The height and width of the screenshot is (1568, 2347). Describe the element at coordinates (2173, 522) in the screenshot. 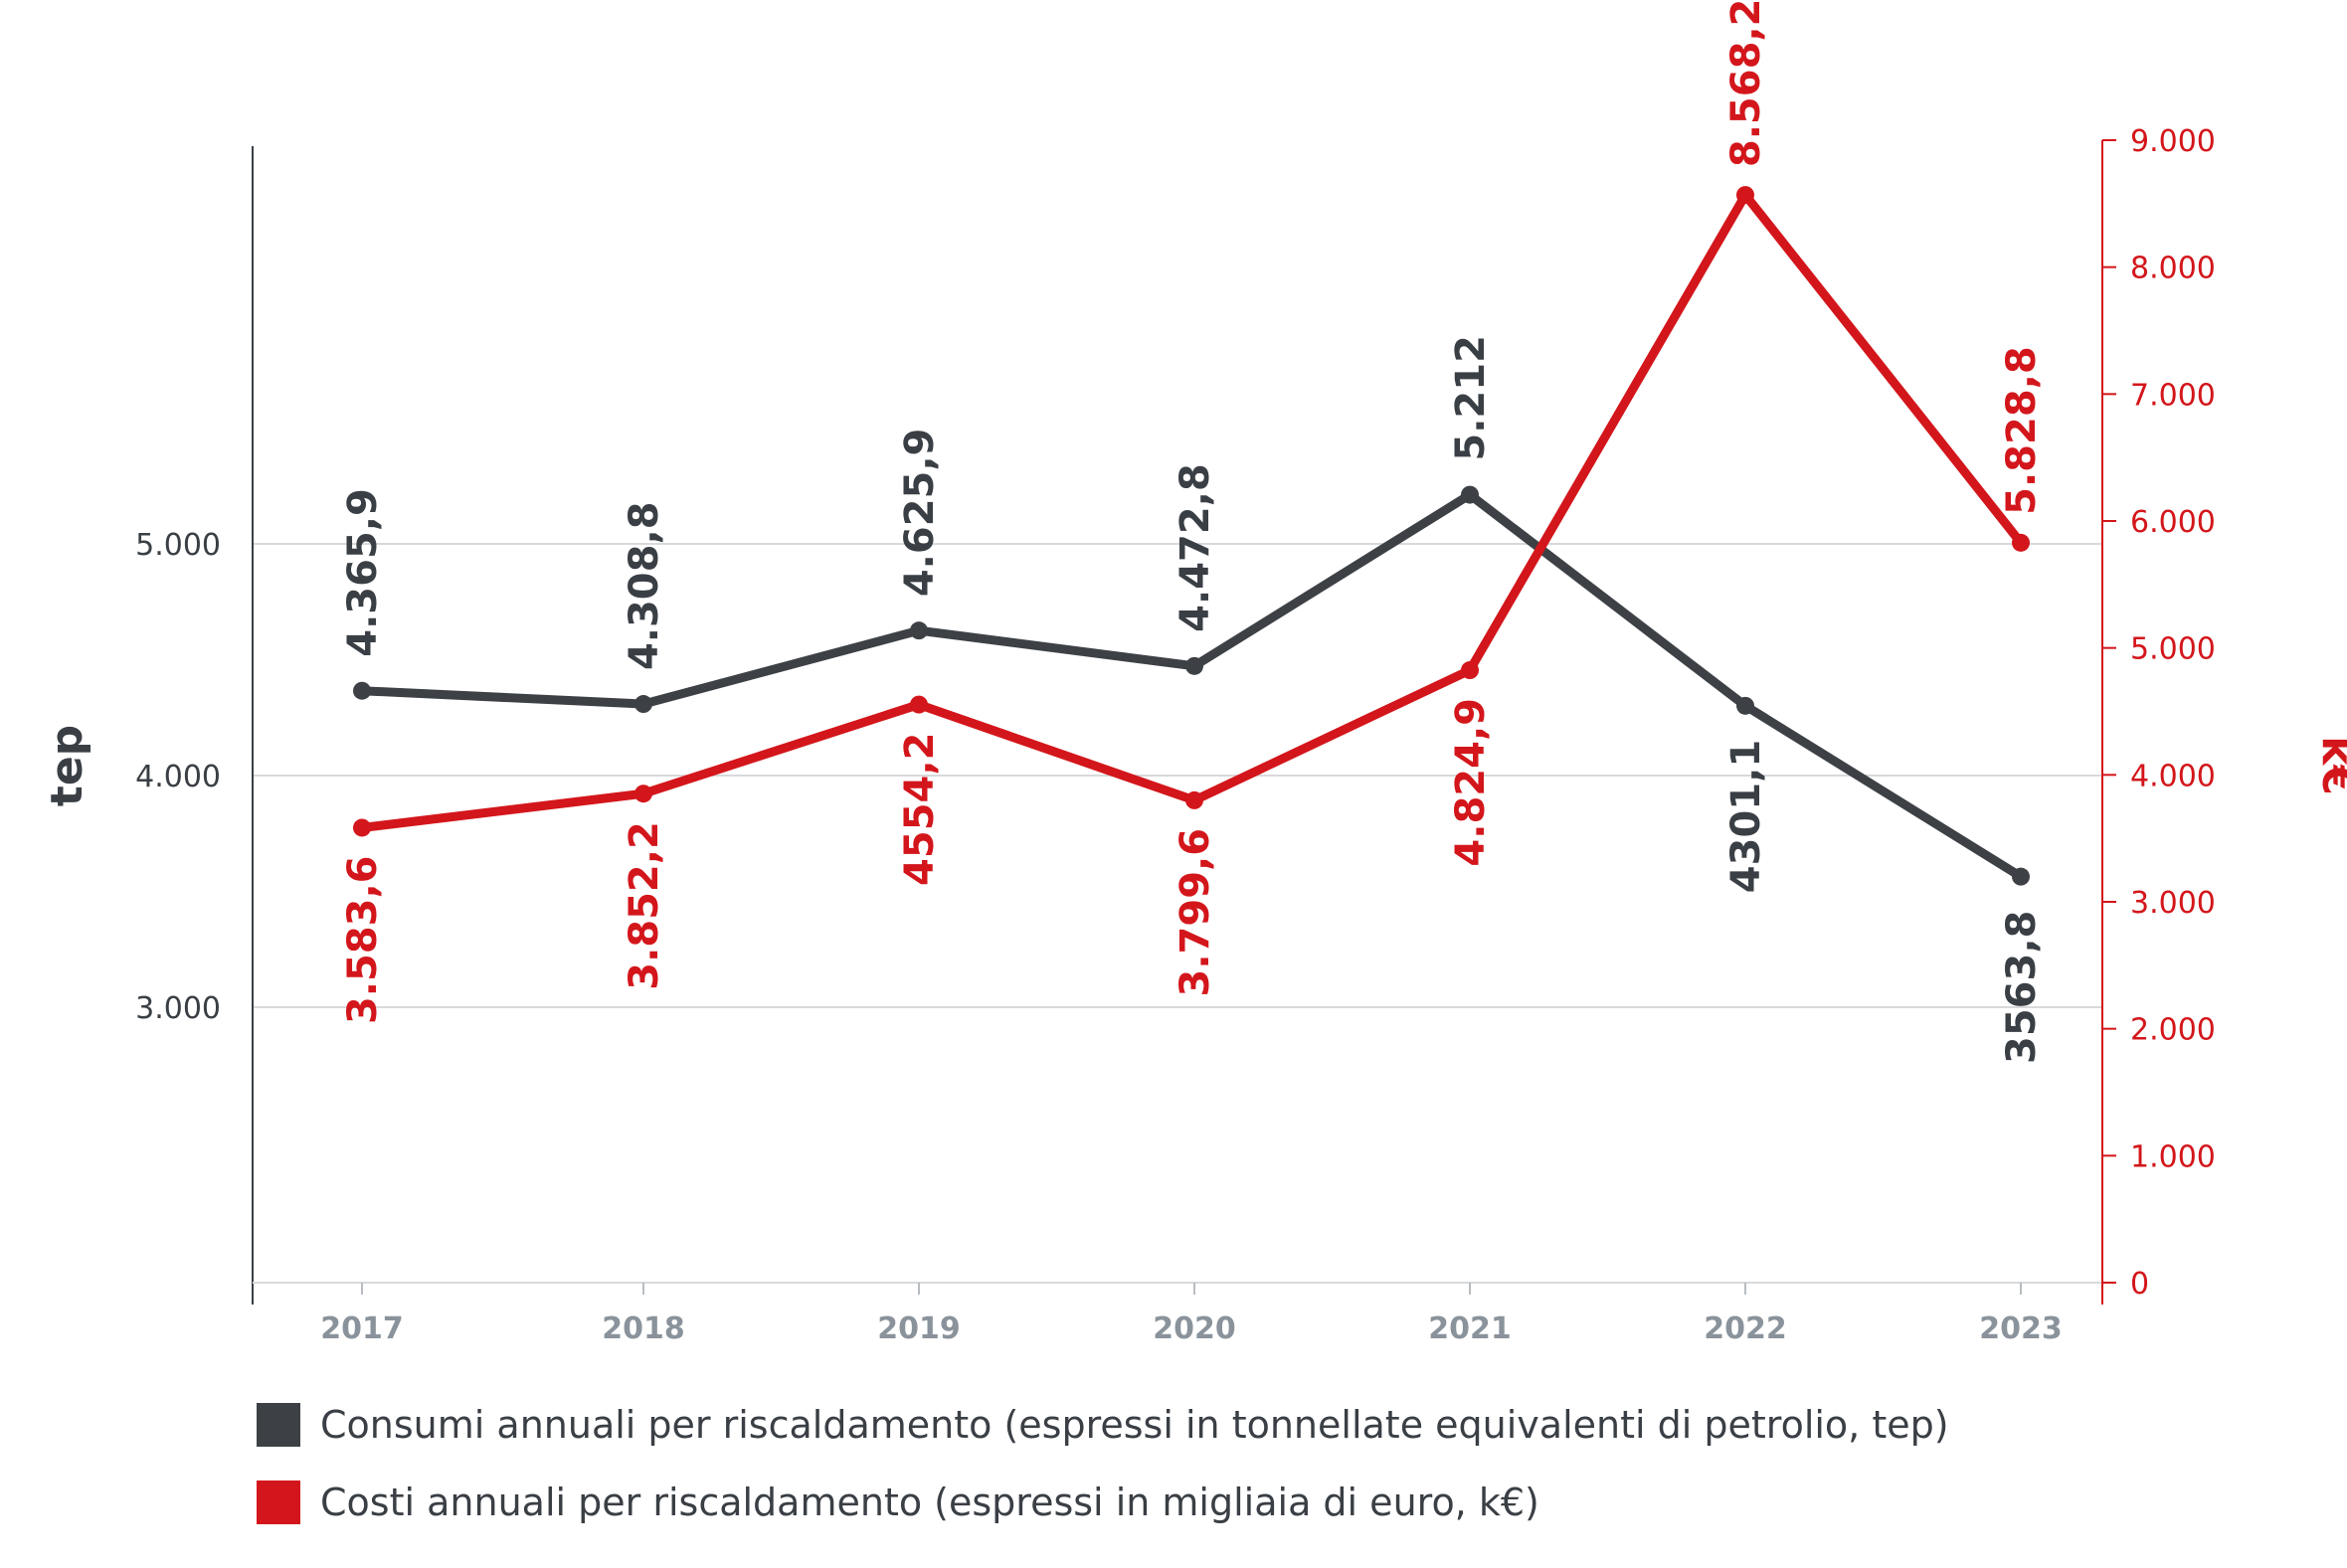

I see `right-tick-label-6: 6.000` at that location.